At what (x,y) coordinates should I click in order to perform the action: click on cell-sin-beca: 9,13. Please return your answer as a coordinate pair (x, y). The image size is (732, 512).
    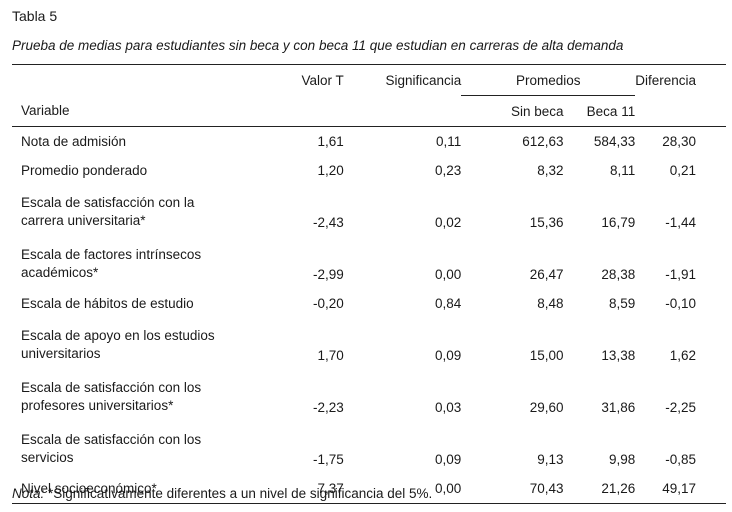
    Looking at the image, I should click on (550, 459).